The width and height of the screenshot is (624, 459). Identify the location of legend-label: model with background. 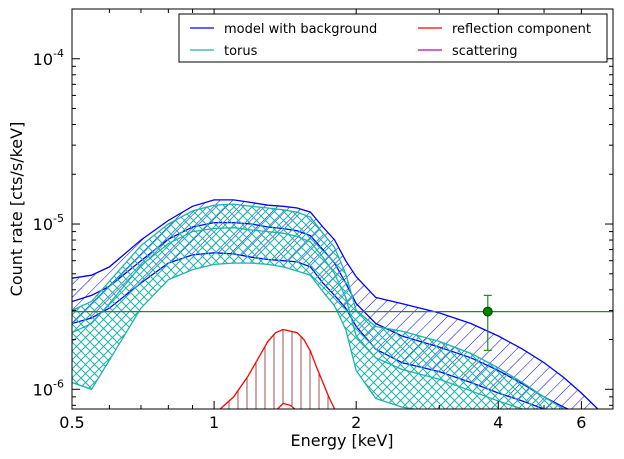
(300, 29).